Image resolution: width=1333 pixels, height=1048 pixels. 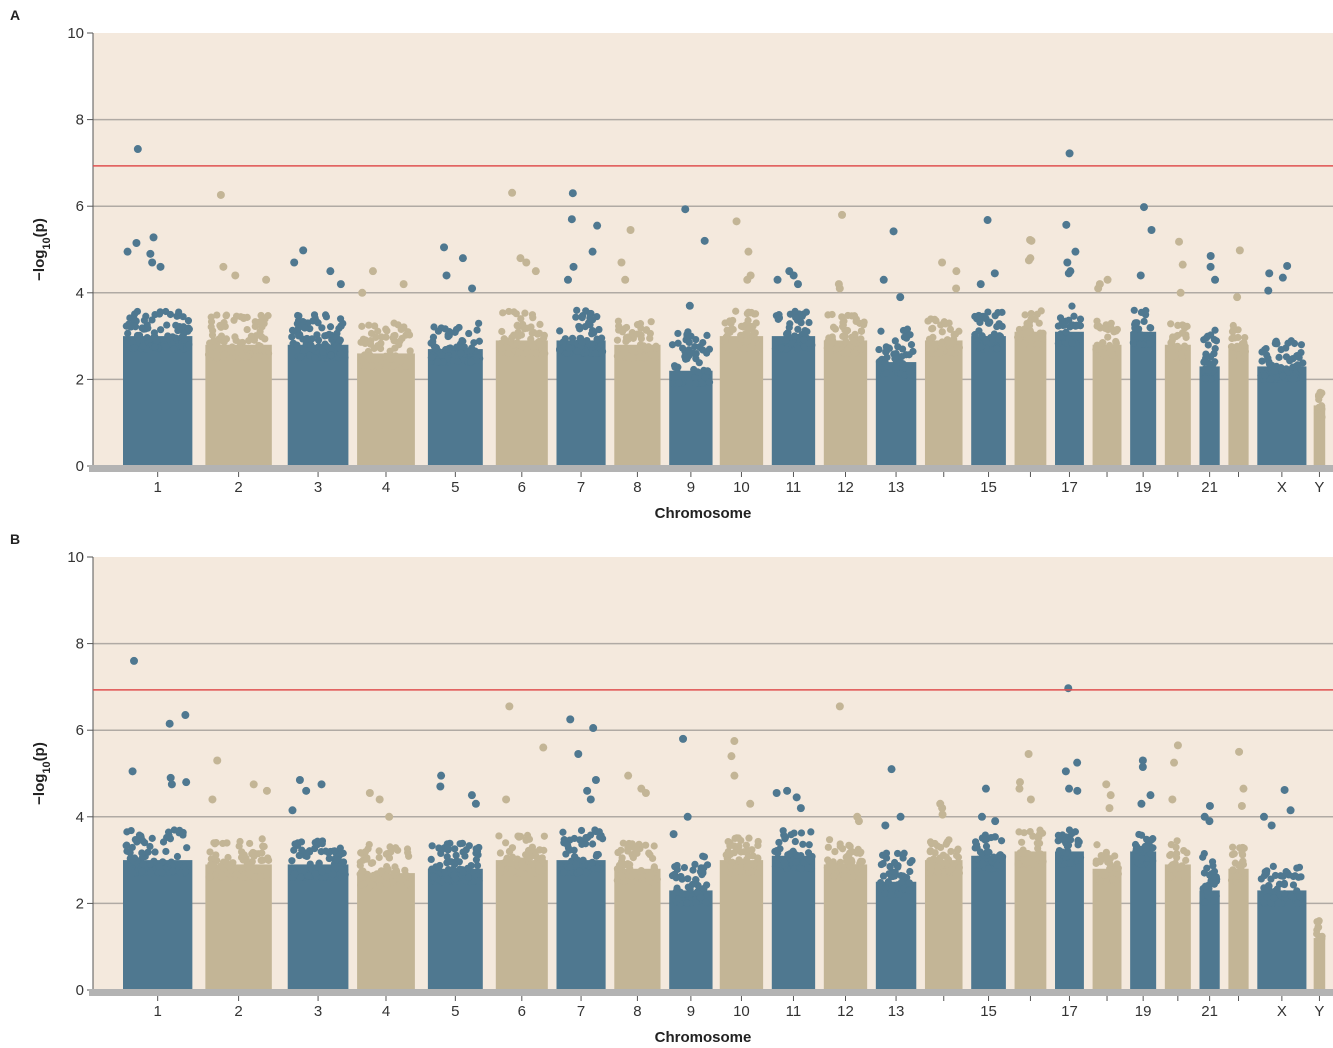 I want to click on x-tick-label: 6, so click(x=522, y=487).